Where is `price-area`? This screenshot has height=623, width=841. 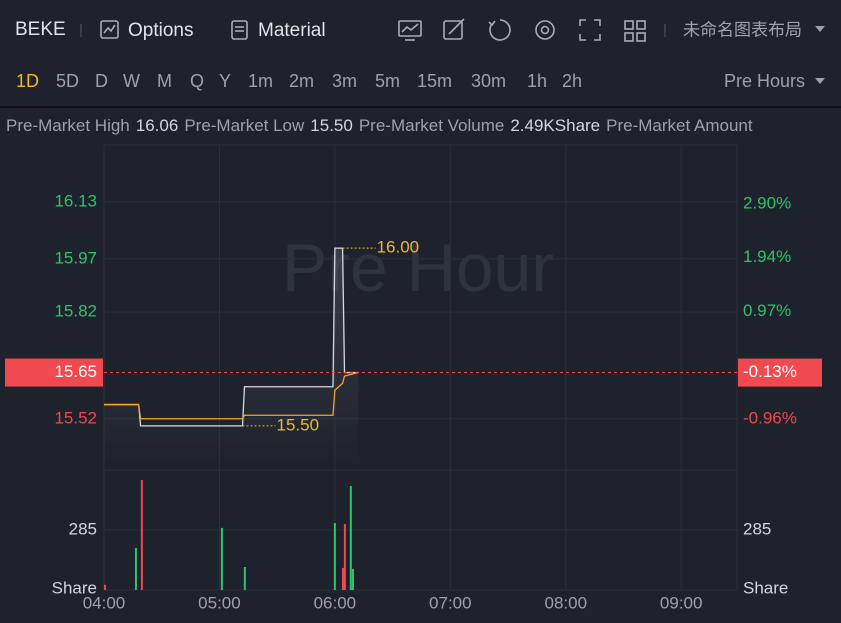 price-area is located at coordinates (231, 356).